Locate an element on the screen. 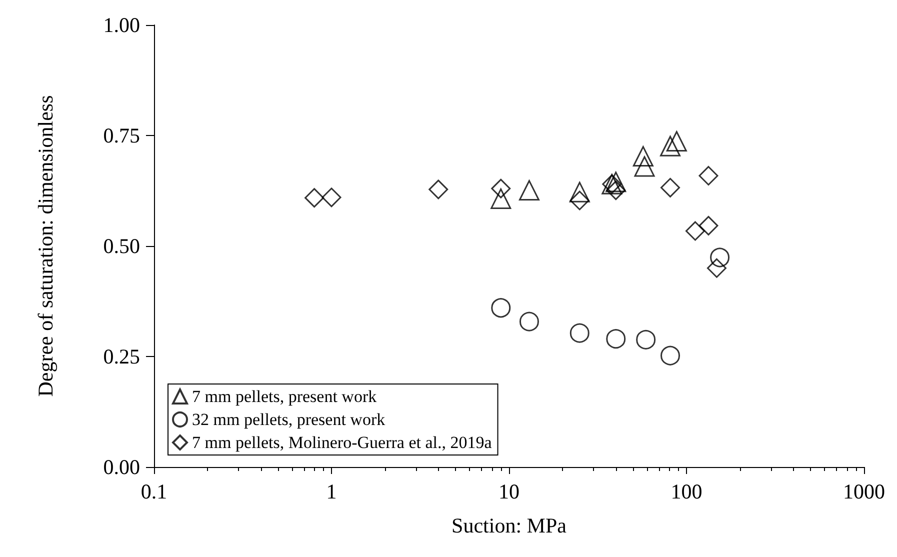 The width and height of the screenshot is (897, 557). x-tick-label: 10 is located at coordinates (509, 492).